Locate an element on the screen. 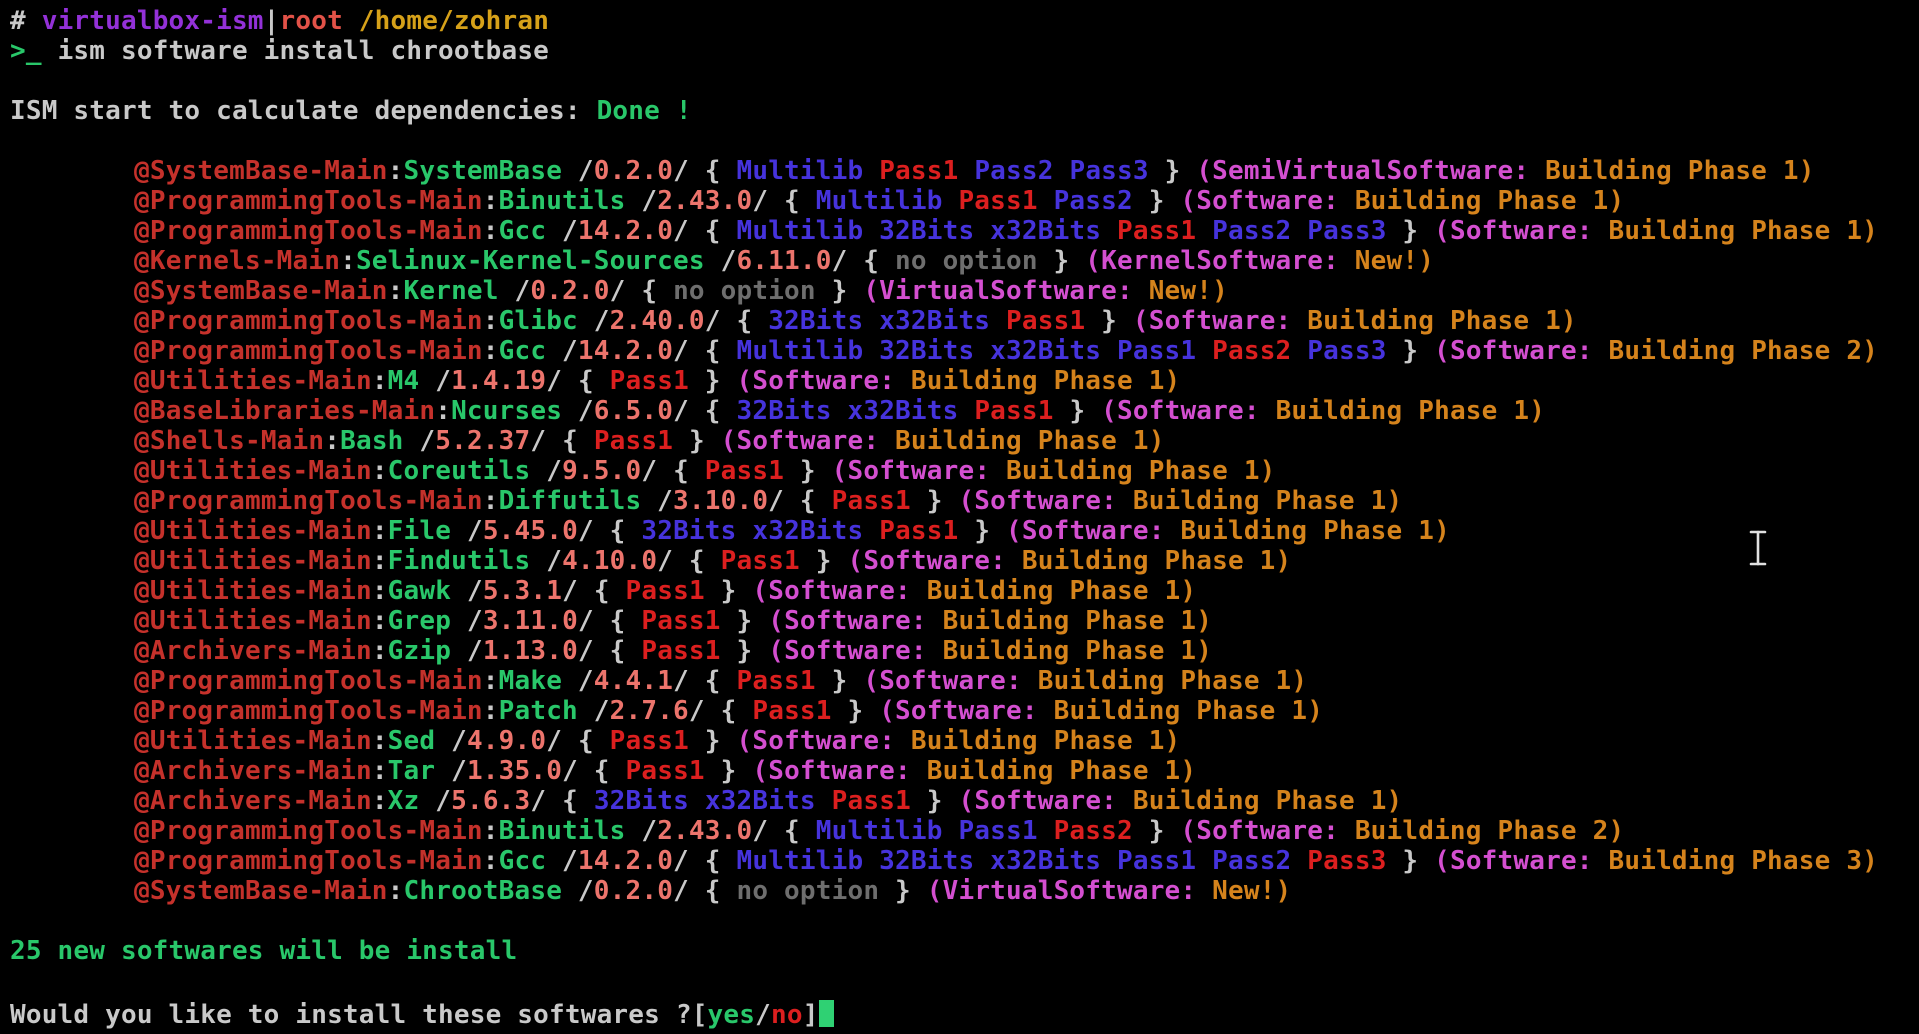 The image size is (1919, 1034). text-segment: Tar is located at coordinates (411, 771).